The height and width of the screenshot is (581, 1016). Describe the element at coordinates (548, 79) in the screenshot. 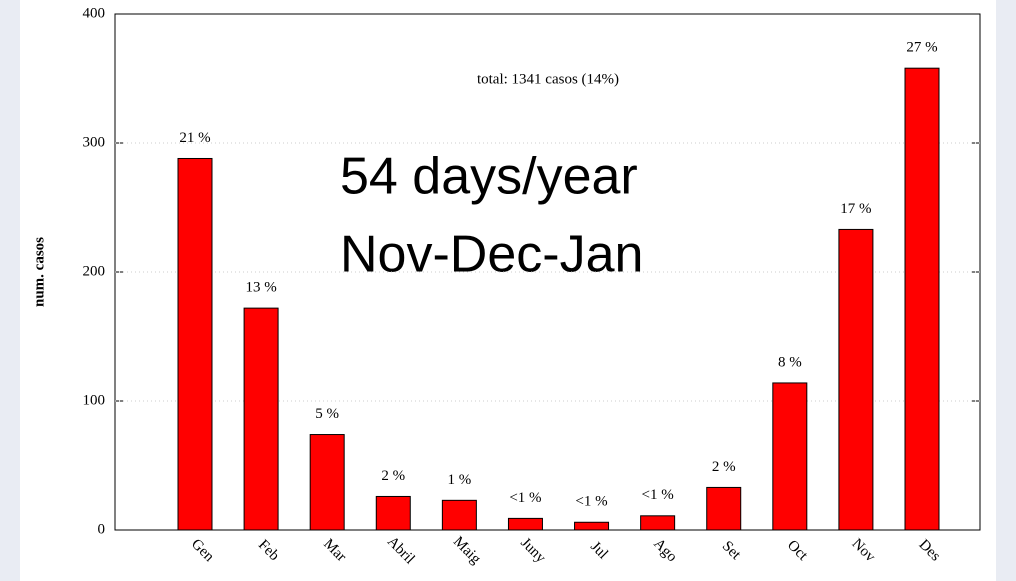

I see `annotation: total: 1341 casos (14%)` at that location.